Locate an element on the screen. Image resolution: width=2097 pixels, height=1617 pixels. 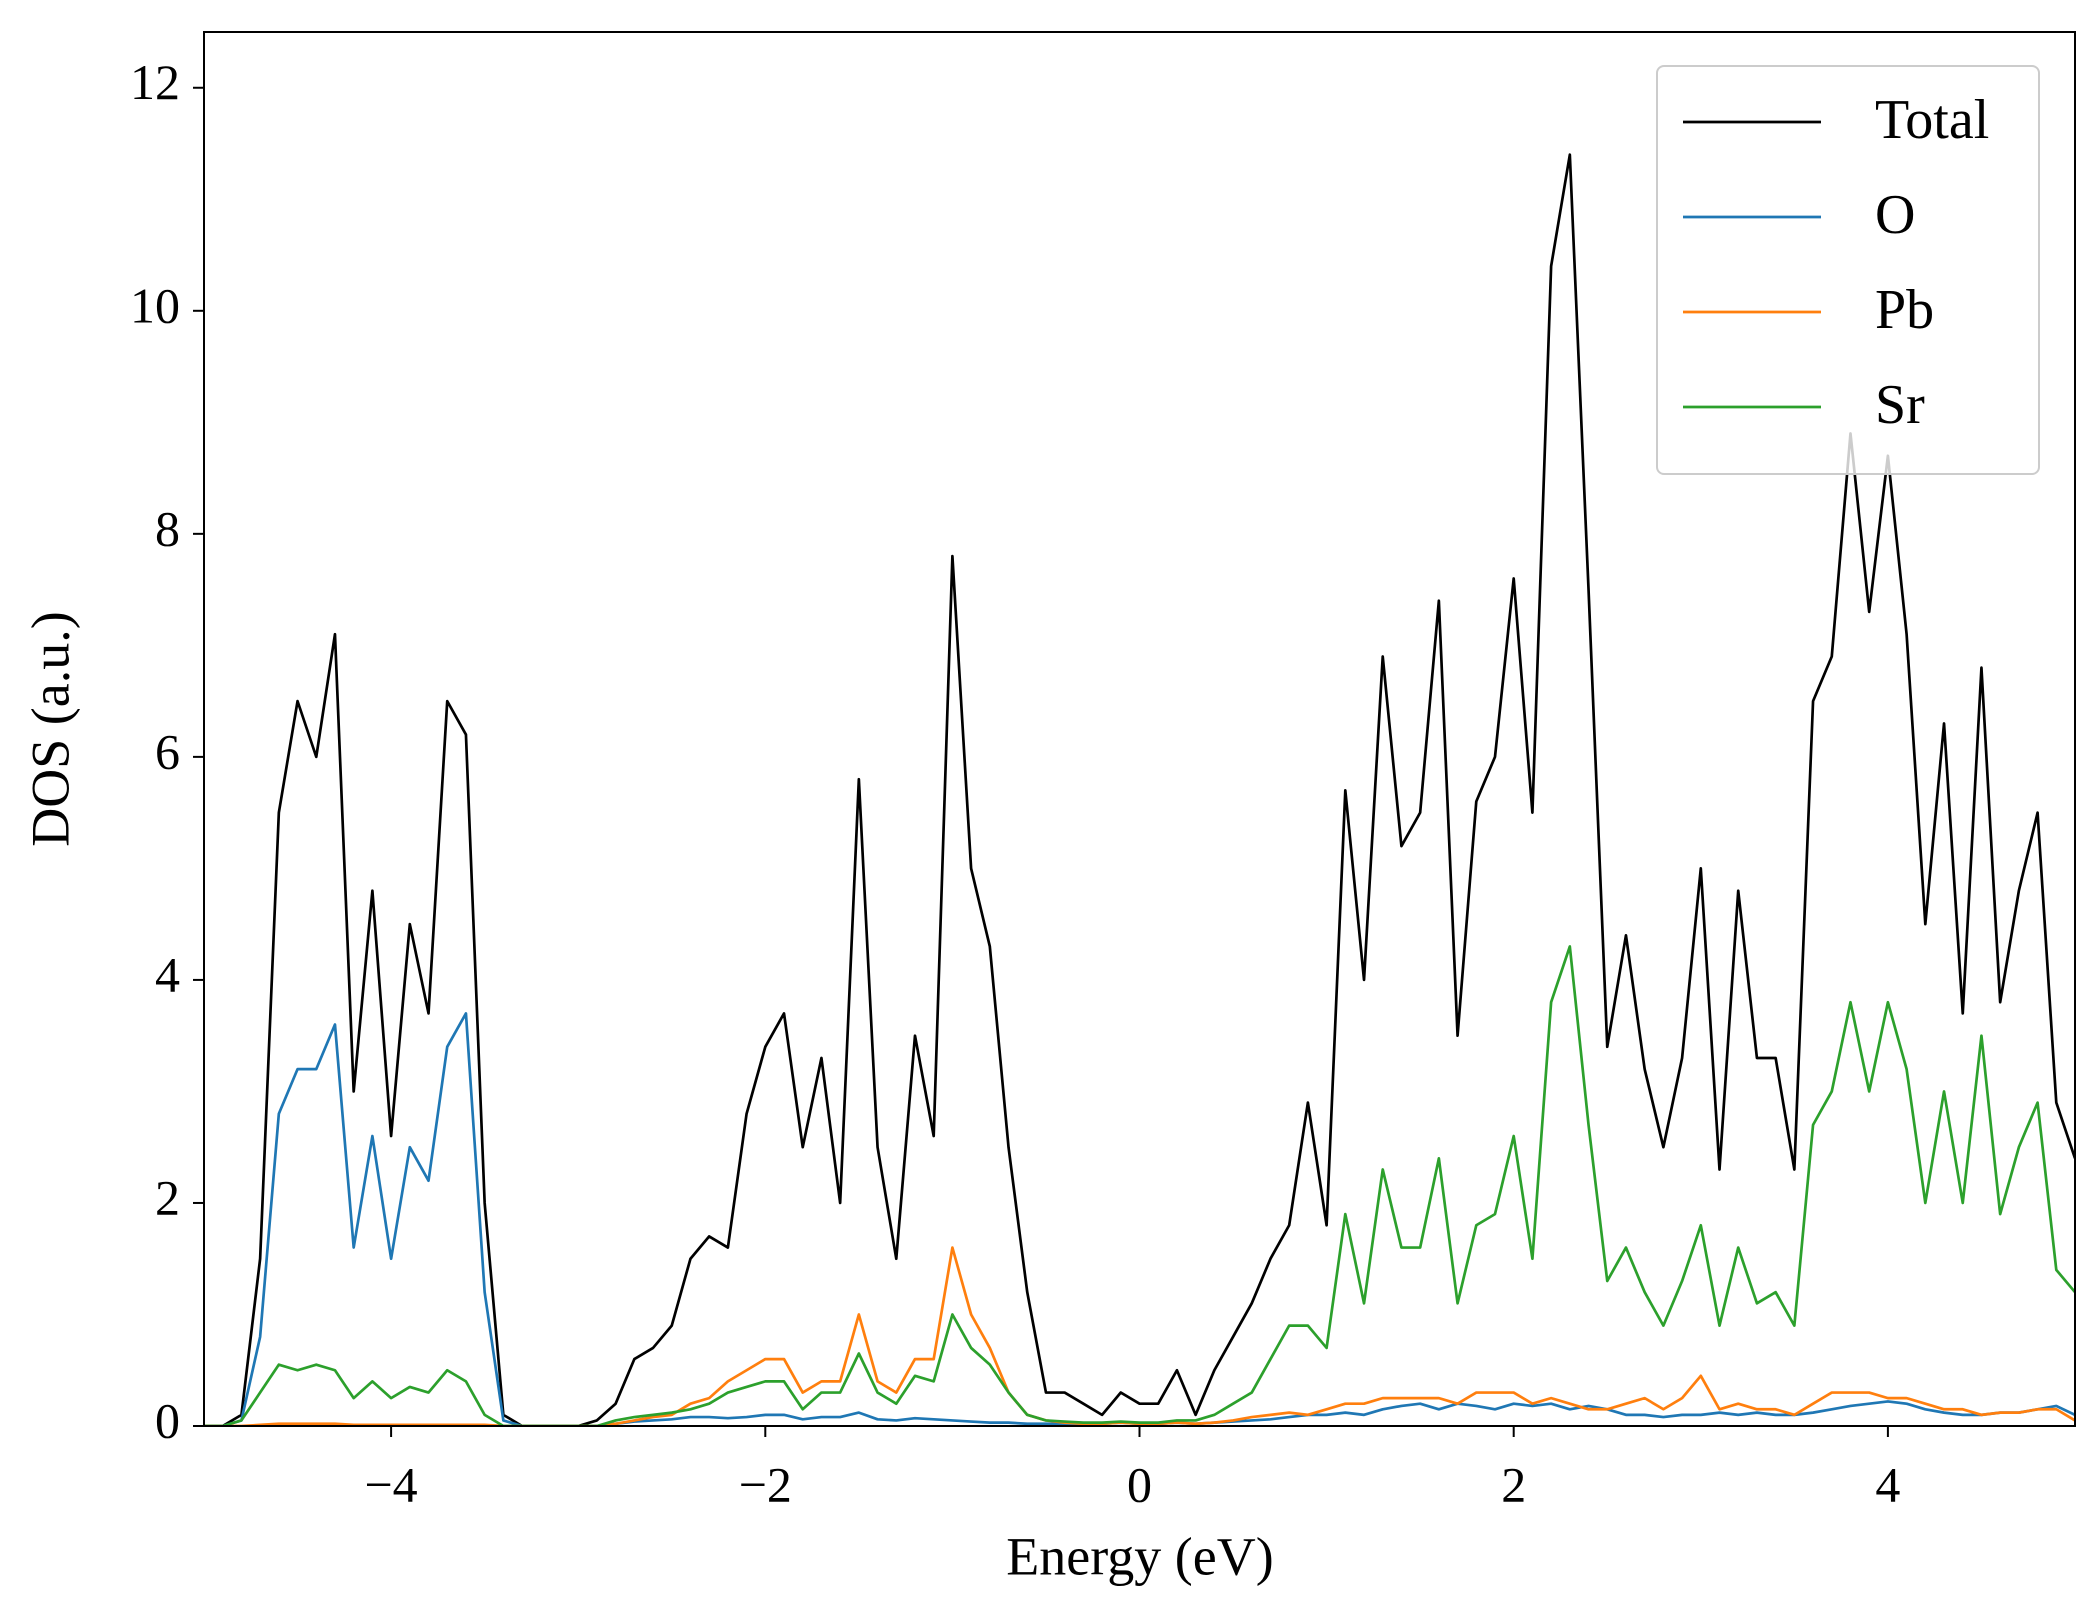
y-tick-label: 6 is located at coordinates (167, 751).